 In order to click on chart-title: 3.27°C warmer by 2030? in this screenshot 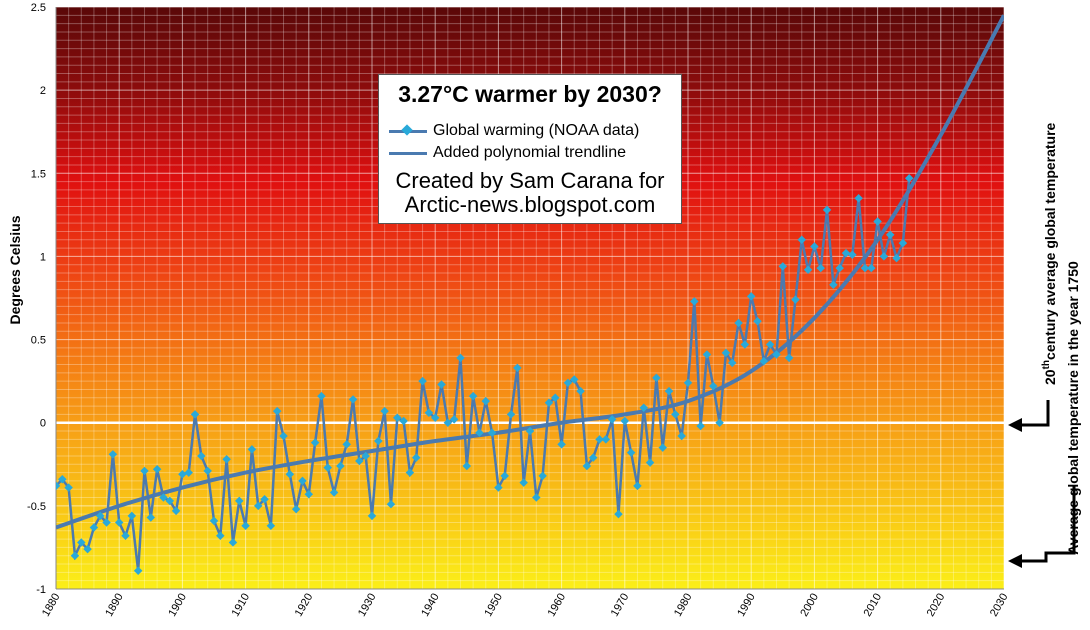, I will do `click(530, 94)`.